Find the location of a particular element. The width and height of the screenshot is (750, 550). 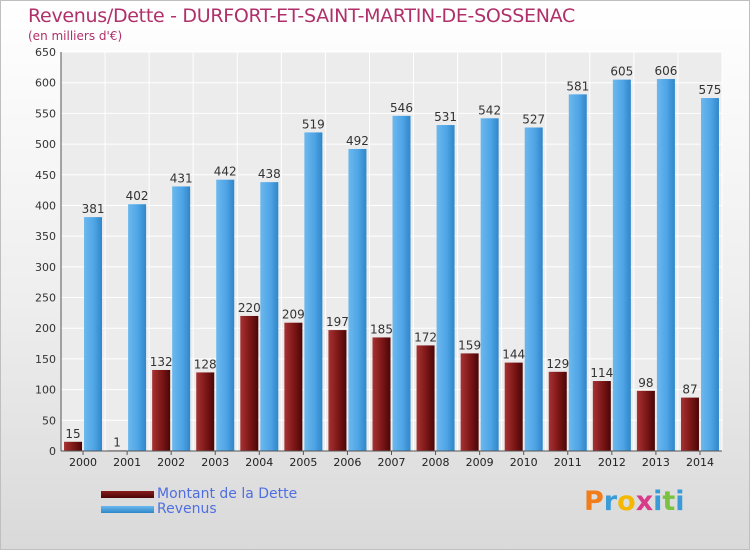

y-tick-label: 600 is located at coordinates (45, 83).